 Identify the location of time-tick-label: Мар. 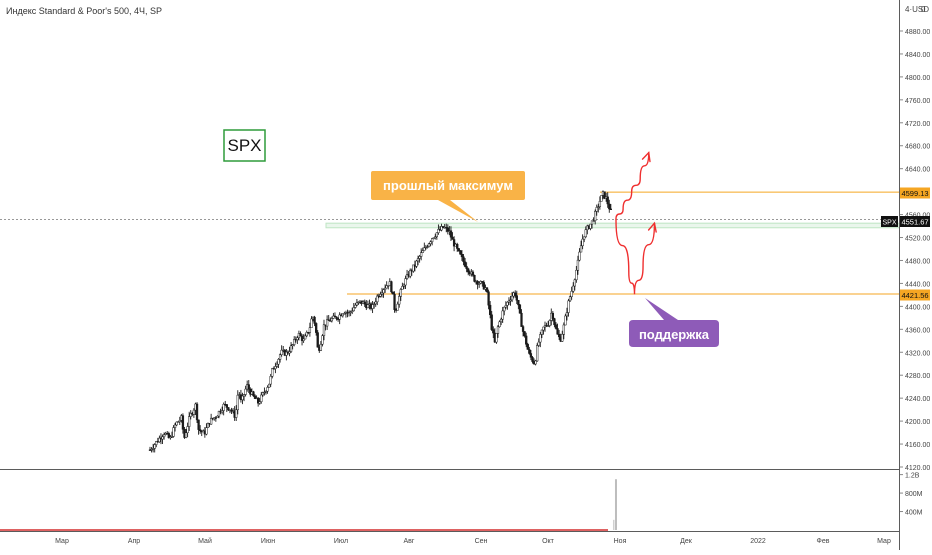
(62, 541).